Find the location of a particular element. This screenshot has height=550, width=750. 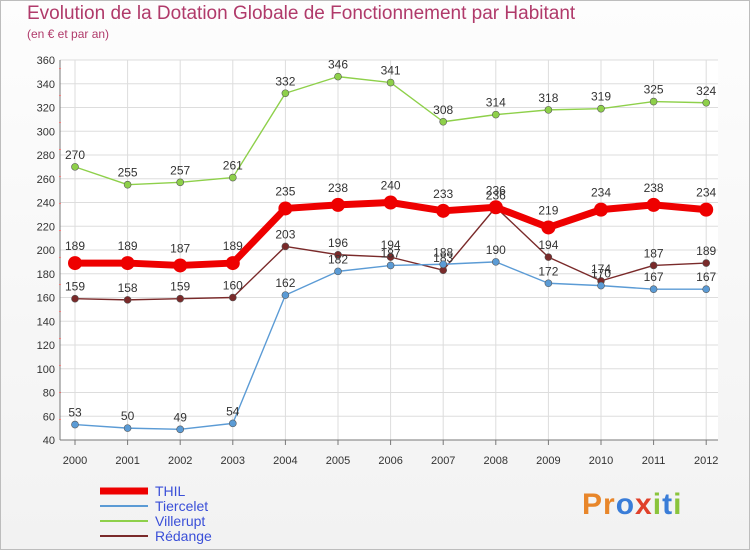

data-label: 172 is located at coordinates (548, 271).